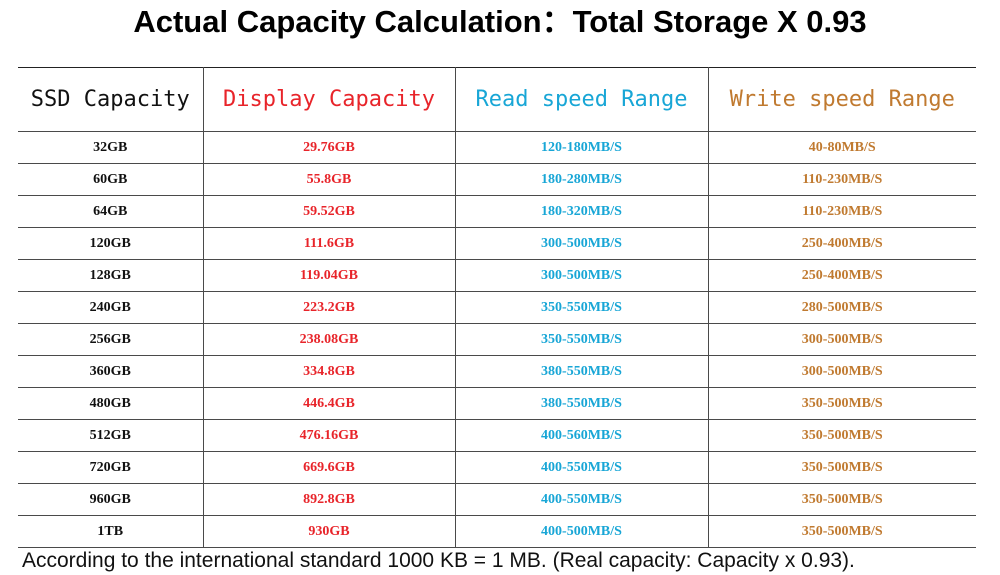 This screenshot has height=575, width=1000. I want to click on write-speed-cell: 280-500MB/S, so click(841, 307).